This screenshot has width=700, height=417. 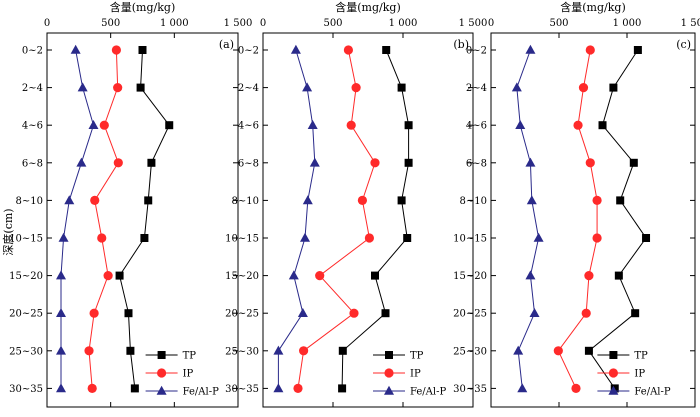 What do you see at coordinates (110, 23) in the screenshot?
I see `panel-1-x-tick-label: 500` at bounding box center [110, 23].